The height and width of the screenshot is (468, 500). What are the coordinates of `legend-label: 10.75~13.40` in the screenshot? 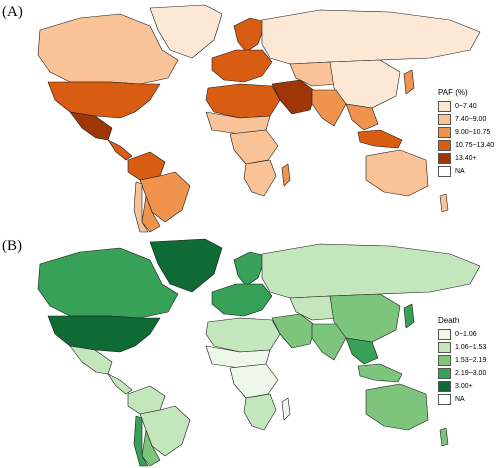 It's located at (475, 145).